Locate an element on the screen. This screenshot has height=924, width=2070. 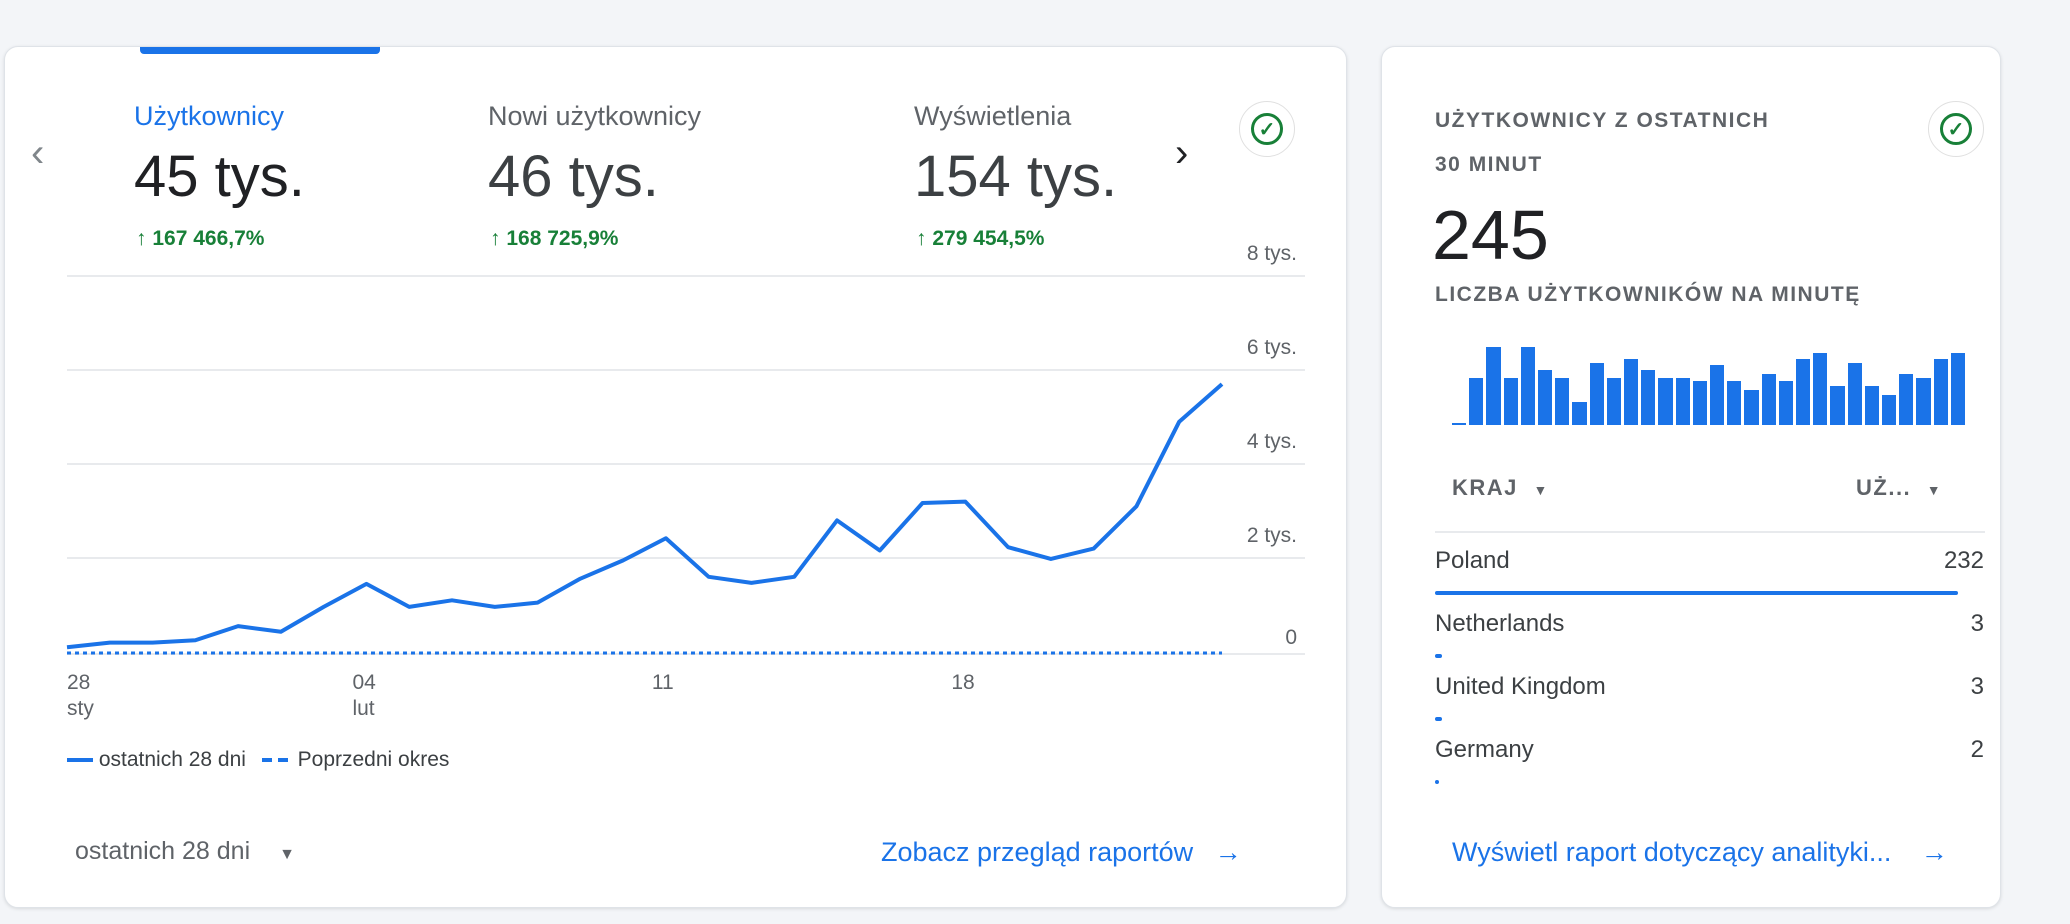
x-tick-label: 28 is located at coordinates (78, 682).